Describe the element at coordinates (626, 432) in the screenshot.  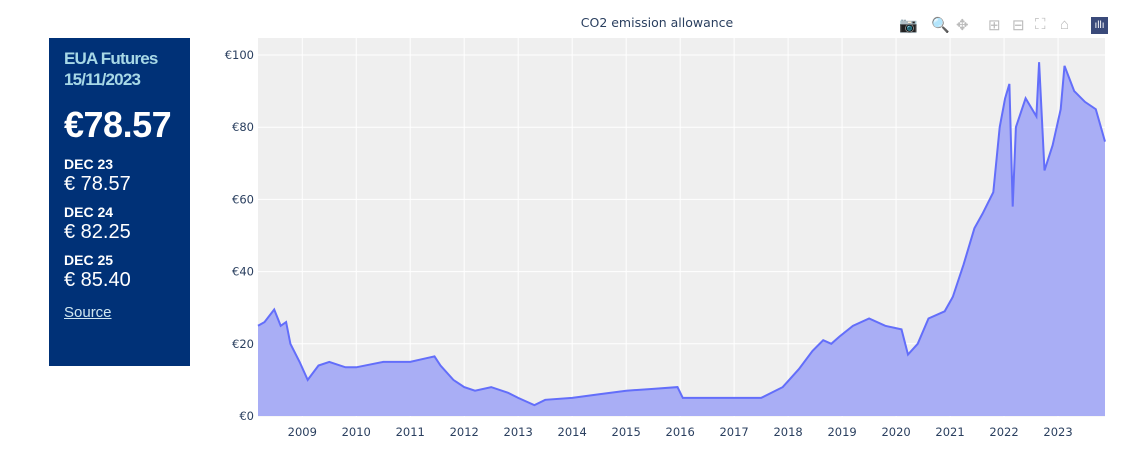
I see `x-tick-label: 2015` at that location.